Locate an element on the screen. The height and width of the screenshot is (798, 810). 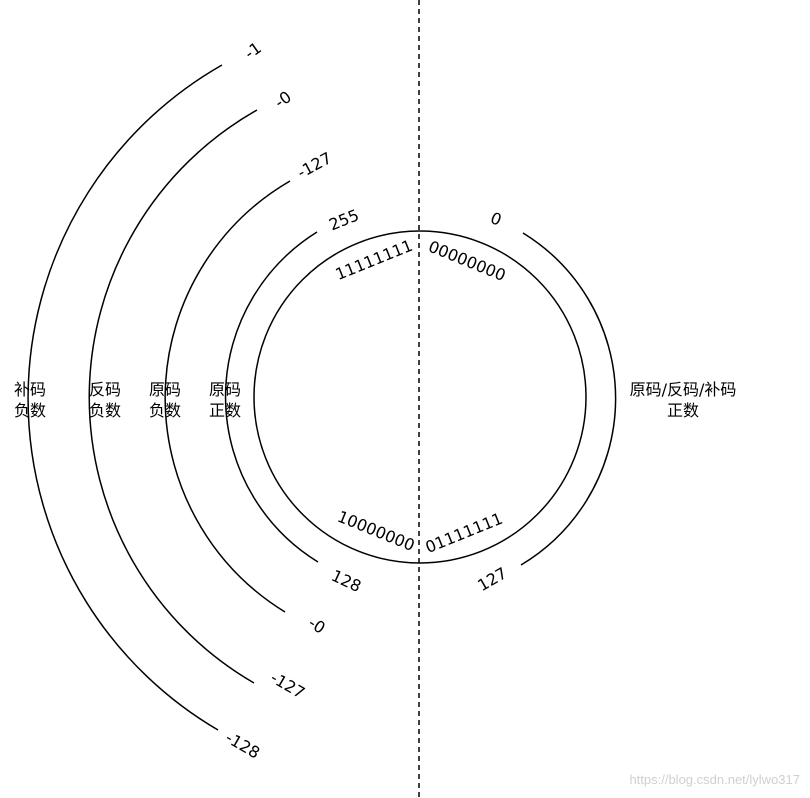
label-twos-complement-end: -128 is located at coordinates (242, 745).